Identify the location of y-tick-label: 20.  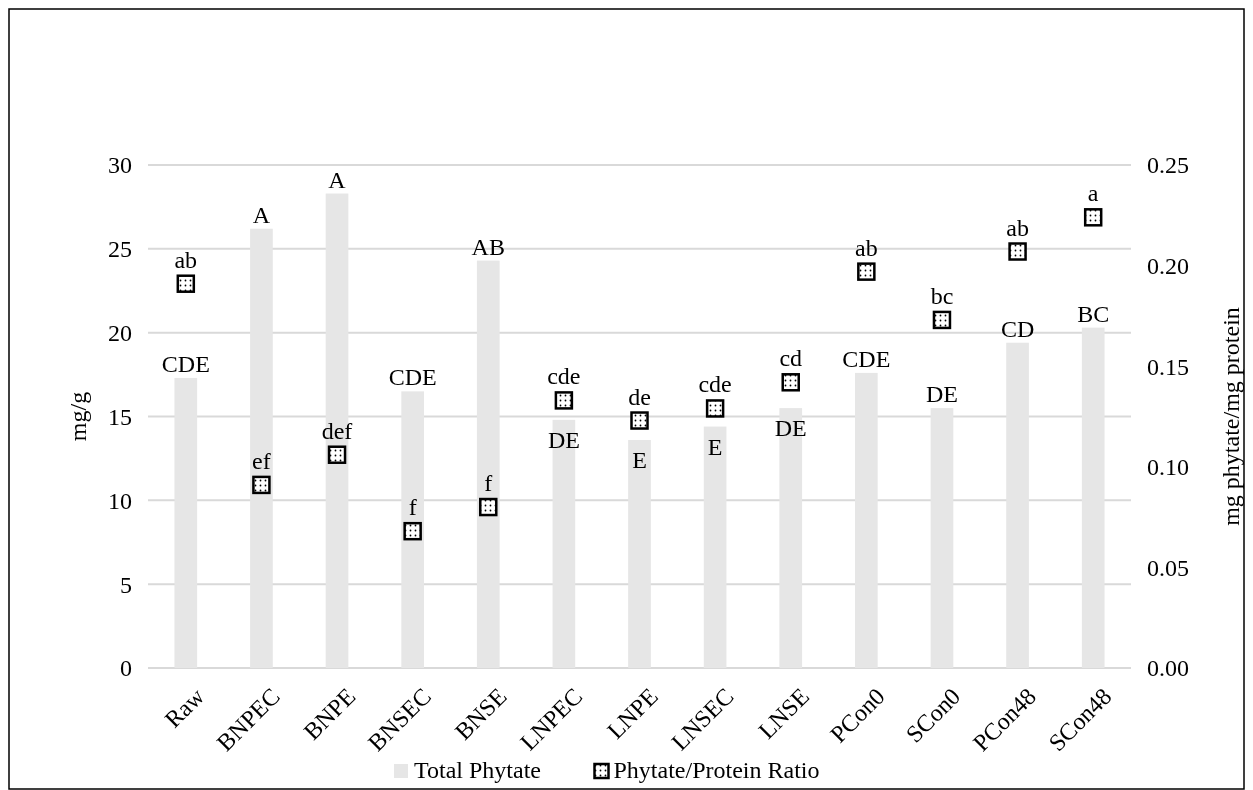
(120, 333).